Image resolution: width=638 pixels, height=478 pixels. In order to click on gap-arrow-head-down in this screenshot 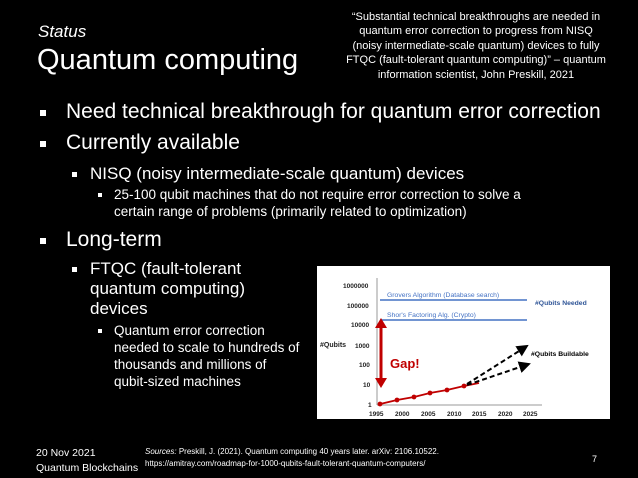, I will do `click(381, 383)`.